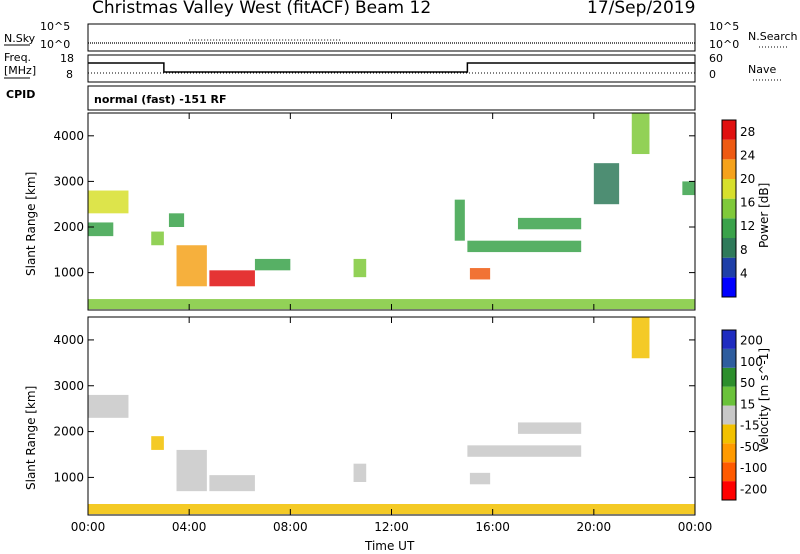  I want to click on velocity-ytick-label-1: 2000, so click(68, 432).